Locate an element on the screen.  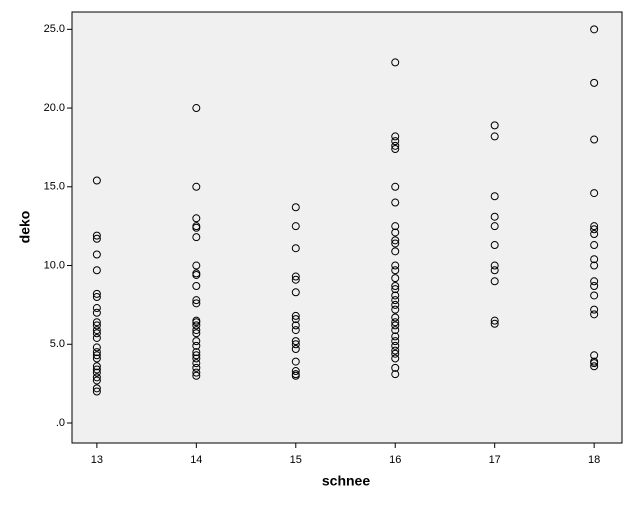
x-tick-label: 15 is located at coordinates (296, 460).